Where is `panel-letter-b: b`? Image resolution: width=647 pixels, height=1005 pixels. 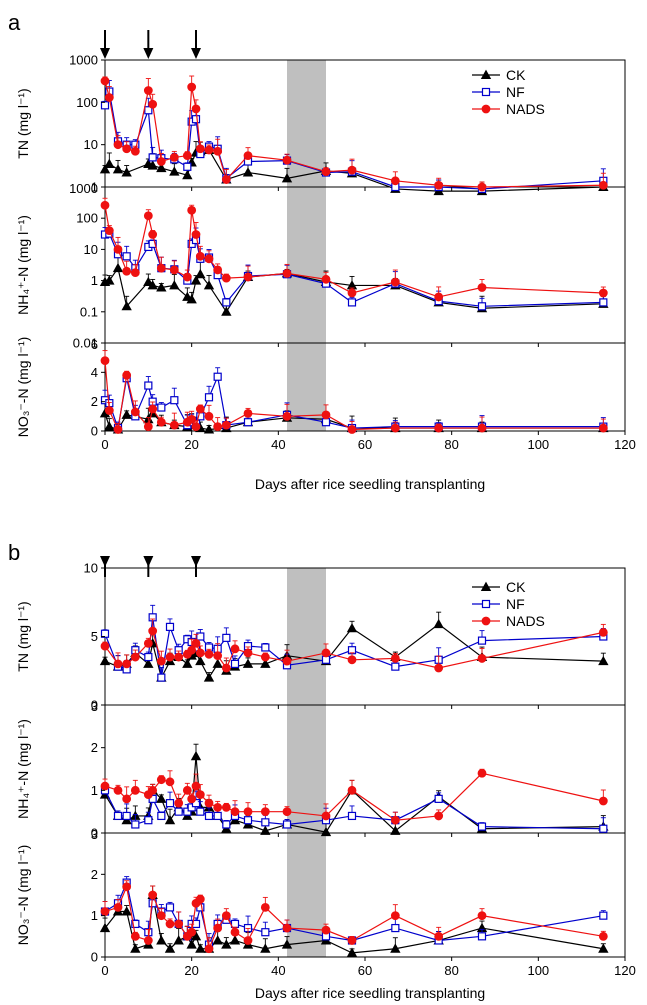
panel-letter-b: b is located at coordinates (14, 552).